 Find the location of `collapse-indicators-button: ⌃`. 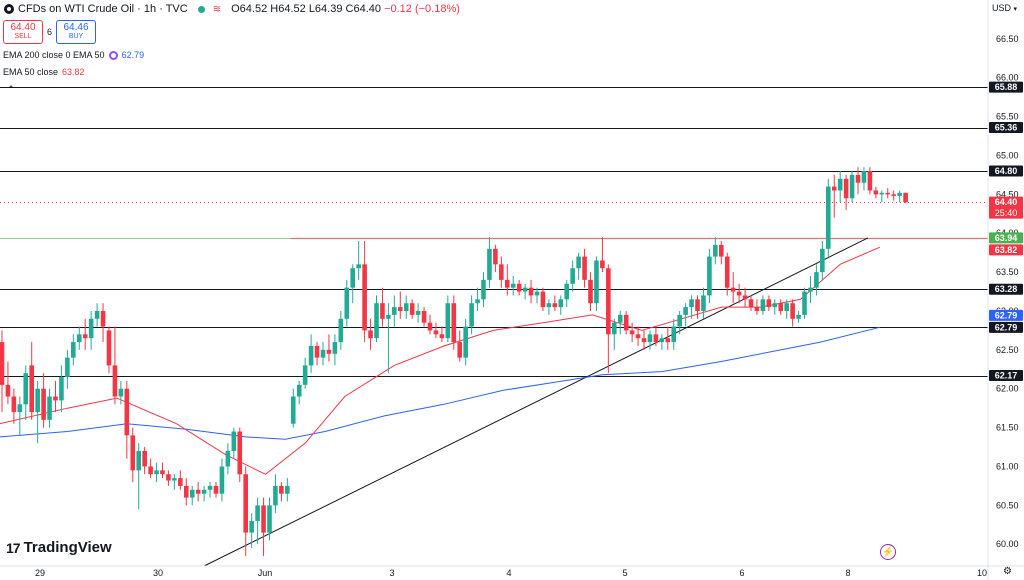

collapse-indicators-button: ⌃ is located at coordinates (11, 89).